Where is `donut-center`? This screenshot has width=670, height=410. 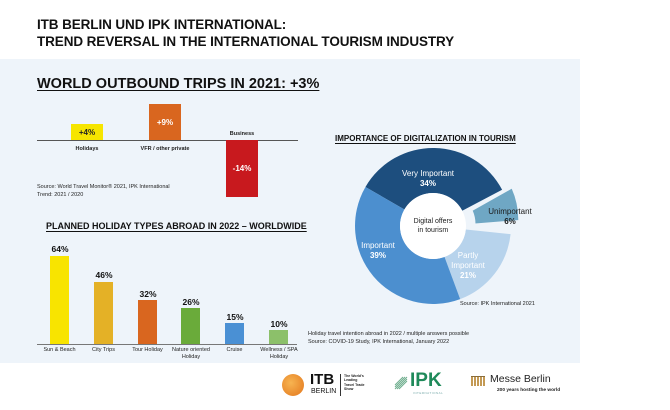 donut-center is located at coordinates (433, 226).